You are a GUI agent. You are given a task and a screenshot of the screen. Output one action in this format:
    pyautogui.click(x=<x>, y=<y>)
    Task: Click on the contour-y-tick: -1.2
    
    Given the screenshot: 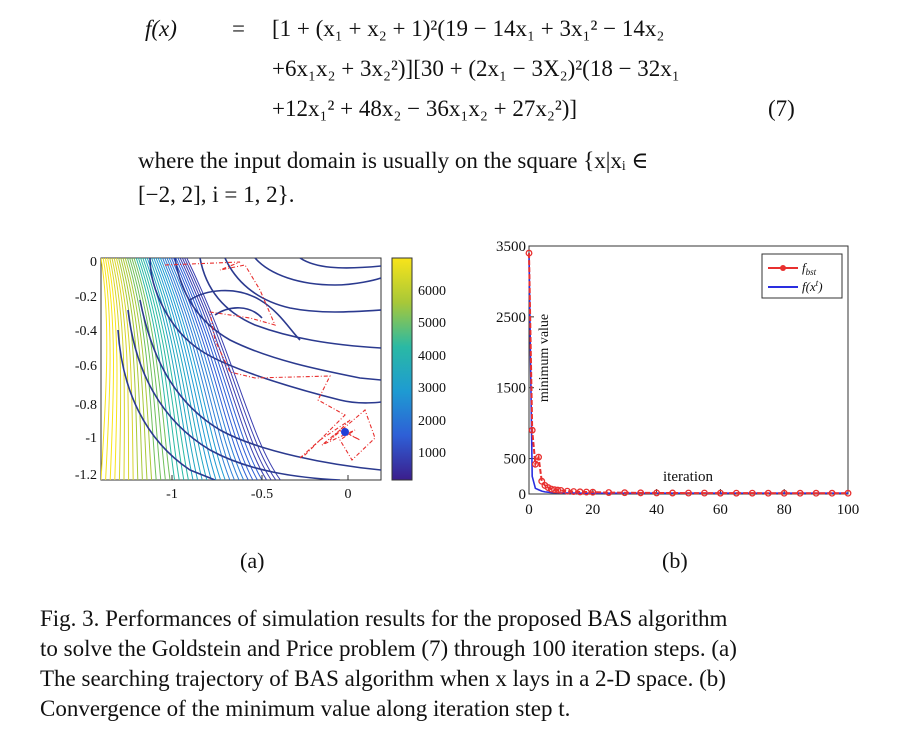 What is the action you would take?
    pyautogui.click(x=86, y=475)
    